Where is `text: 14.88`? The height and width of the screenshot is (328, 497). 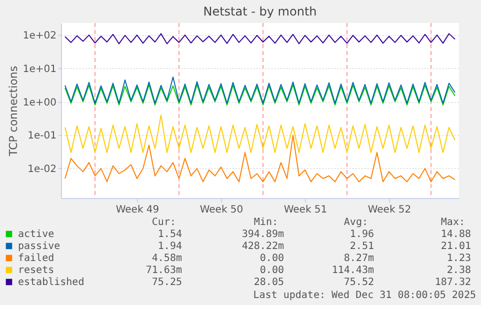
text: 14.88 is located at coordinates (455, 234).